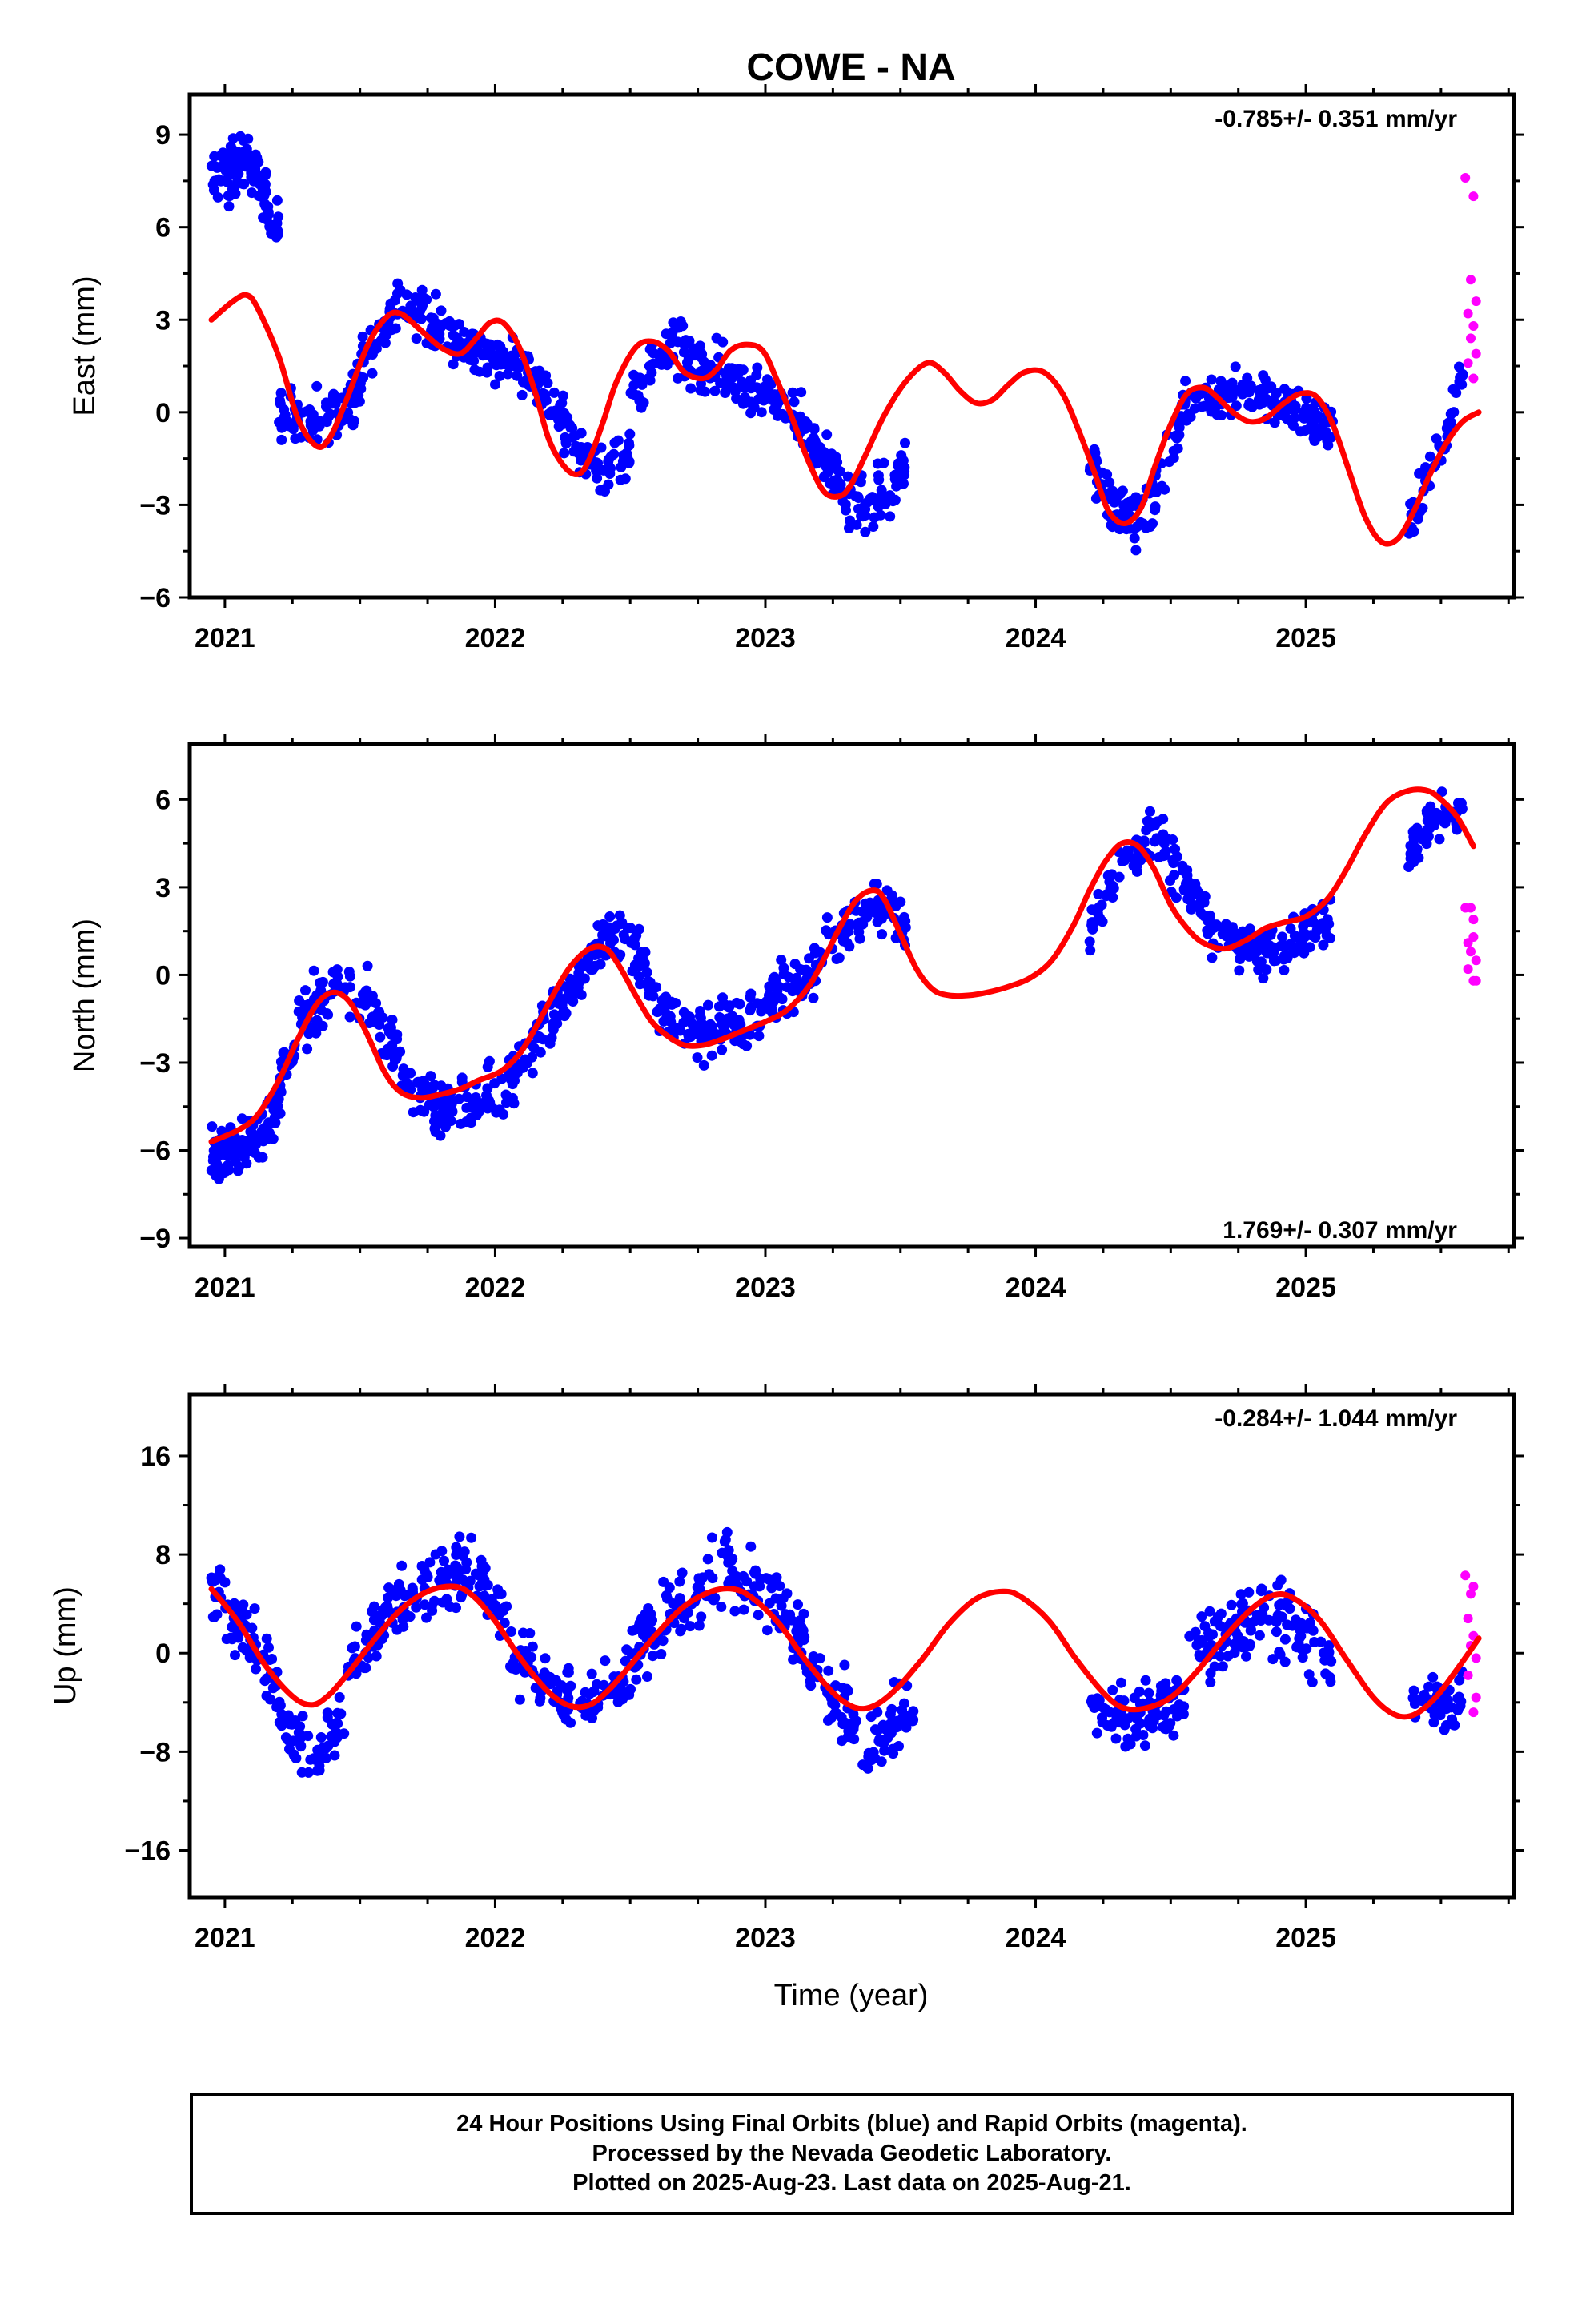 The image size is (1582, 2324). I want to click on y-tick-label: 6, so click(163, 228).